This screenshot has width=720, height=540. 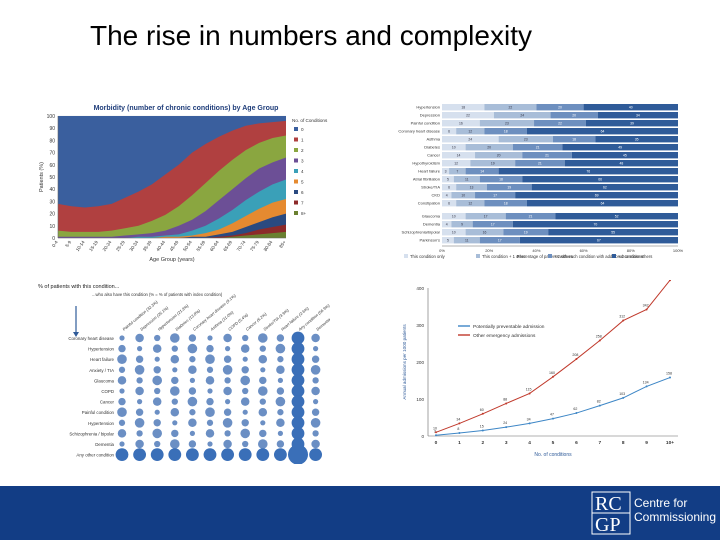 What do you see at coordinates (52, 129) in the screenshot?
I see `y-tick-label: 90` at bounding box center [52, 129].